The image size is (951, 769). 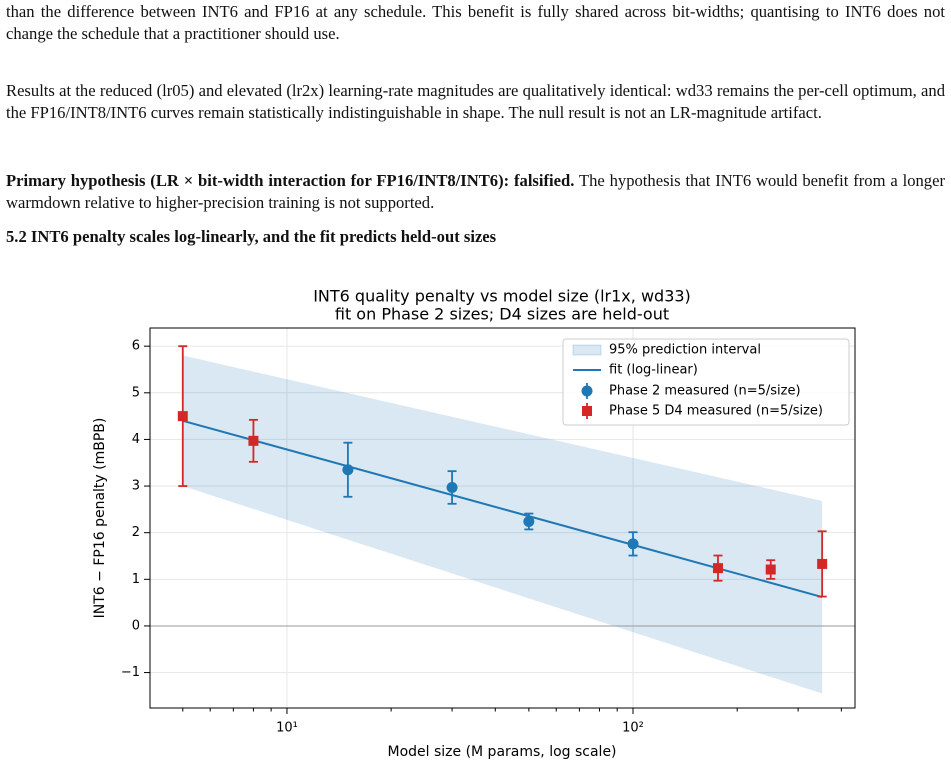 What do you see at coordinates (136, 579) in the screenshot?
I see `y-tick-label: 1` at bounding box center [136, 579].